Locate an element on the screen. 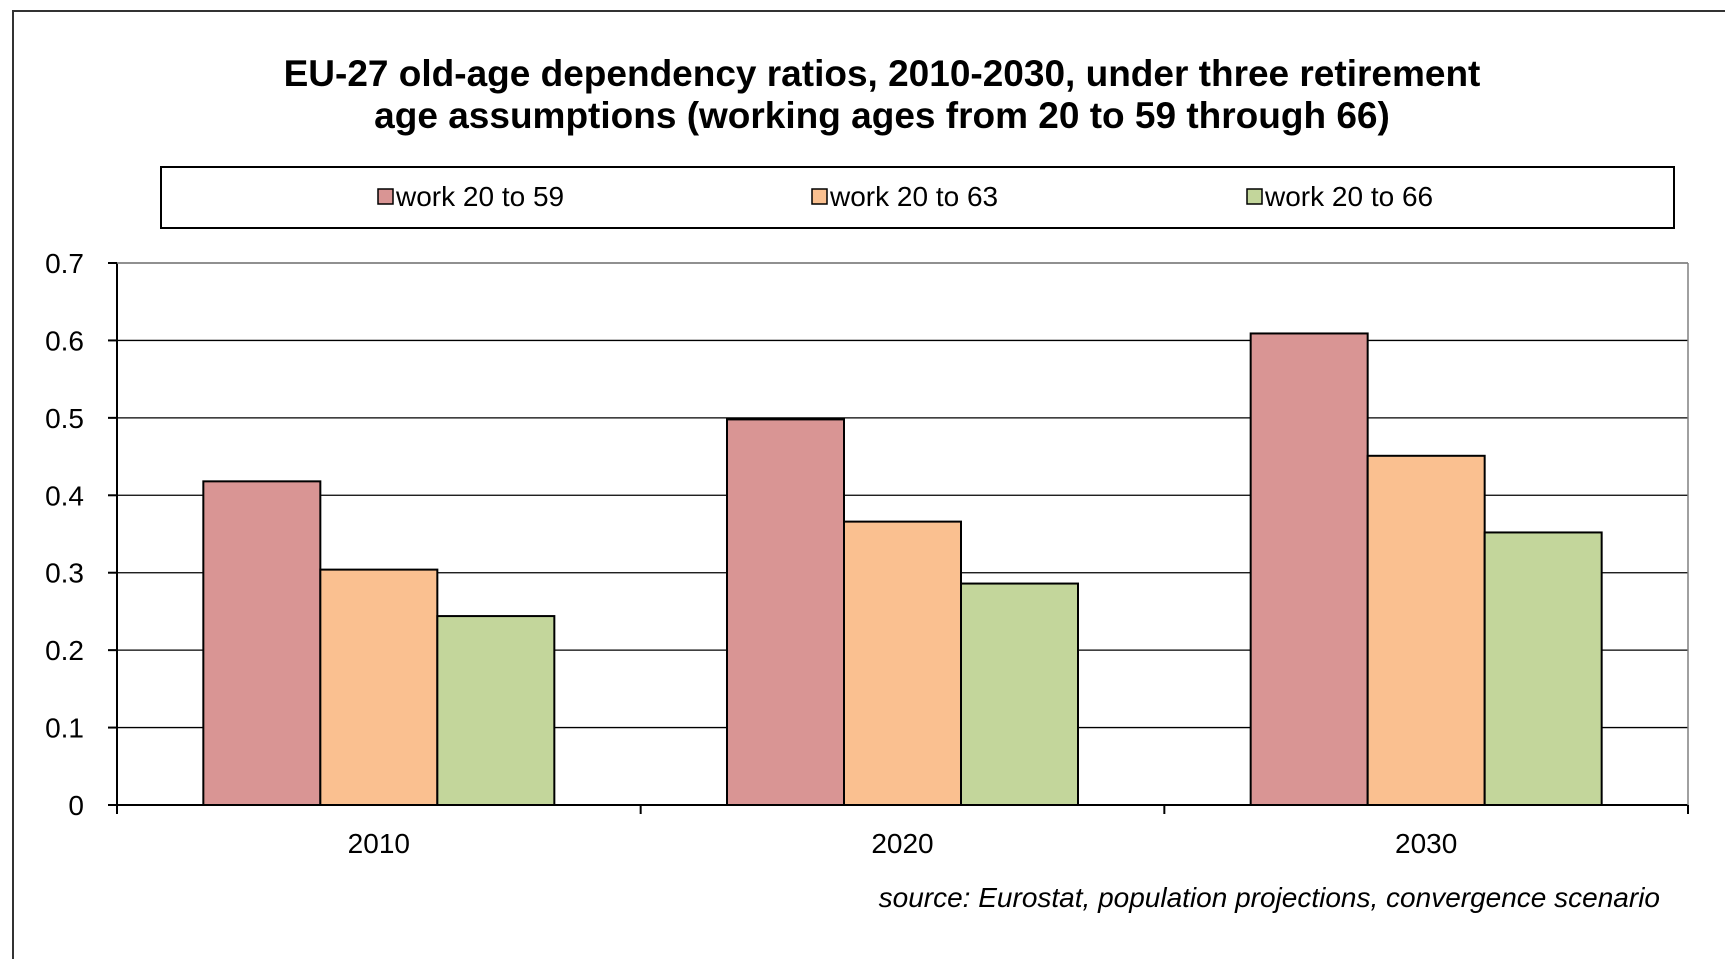 This screenshot has width=1725, height=959. y-tick-label: 0.2 is located at coordinates (64, 650).